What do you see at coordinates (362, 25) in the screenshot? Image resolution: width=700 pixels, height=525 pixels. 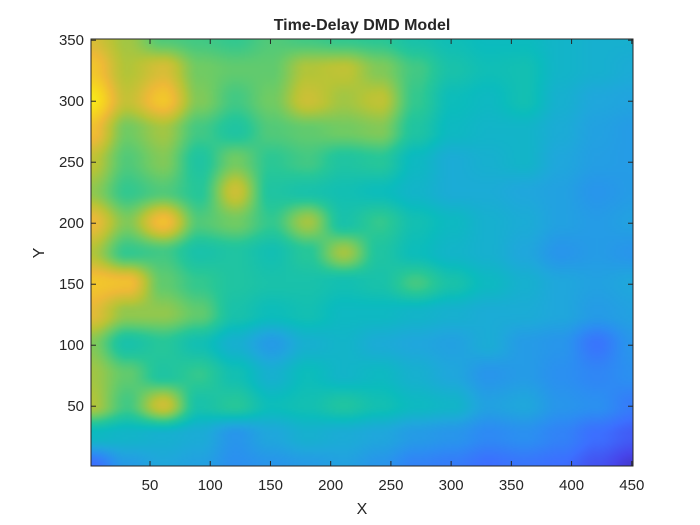 I see `chart-title: Time-Delay DMD Model` at bounding box center [362, 25].